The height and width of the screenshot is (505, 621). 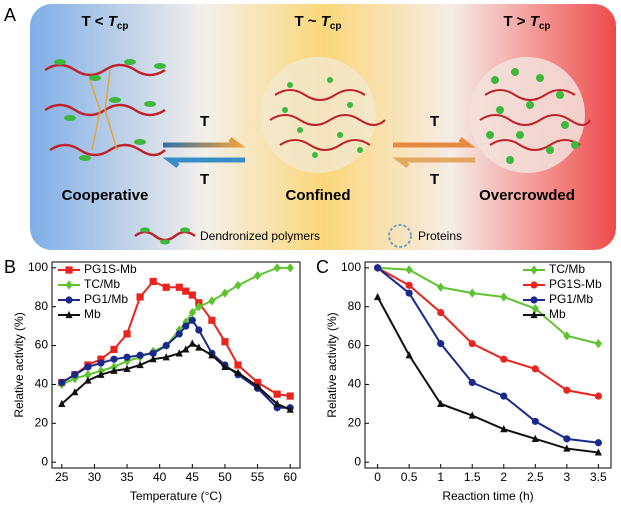 I want to click on x-tick-label: 1.5, so click(x=472, y=477).